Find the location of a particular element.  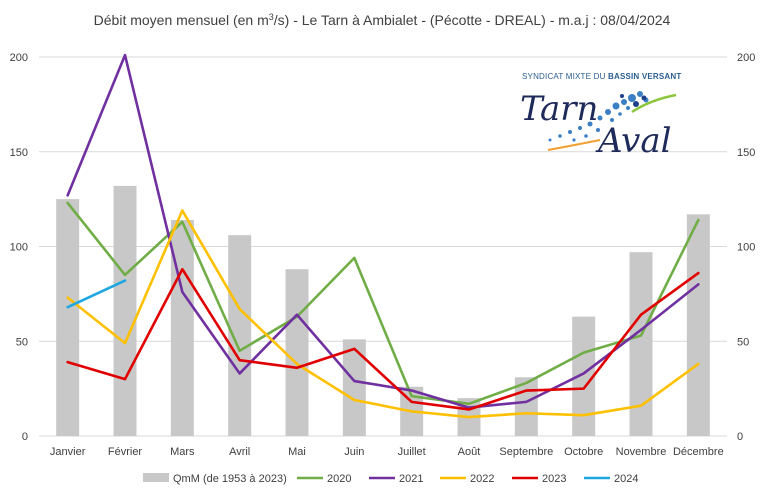

x-tick-label: Juin is located at coordinates (354, 452).